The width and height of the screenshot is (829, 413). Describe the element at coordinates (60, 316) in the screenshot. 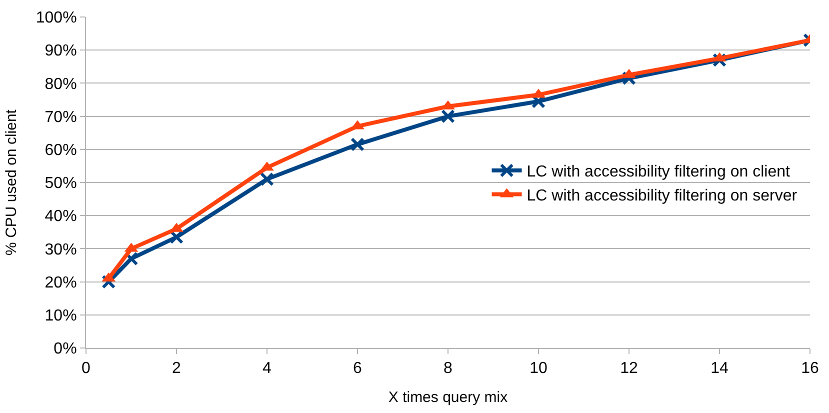

I see `y-tick-label: 10%` at that location.